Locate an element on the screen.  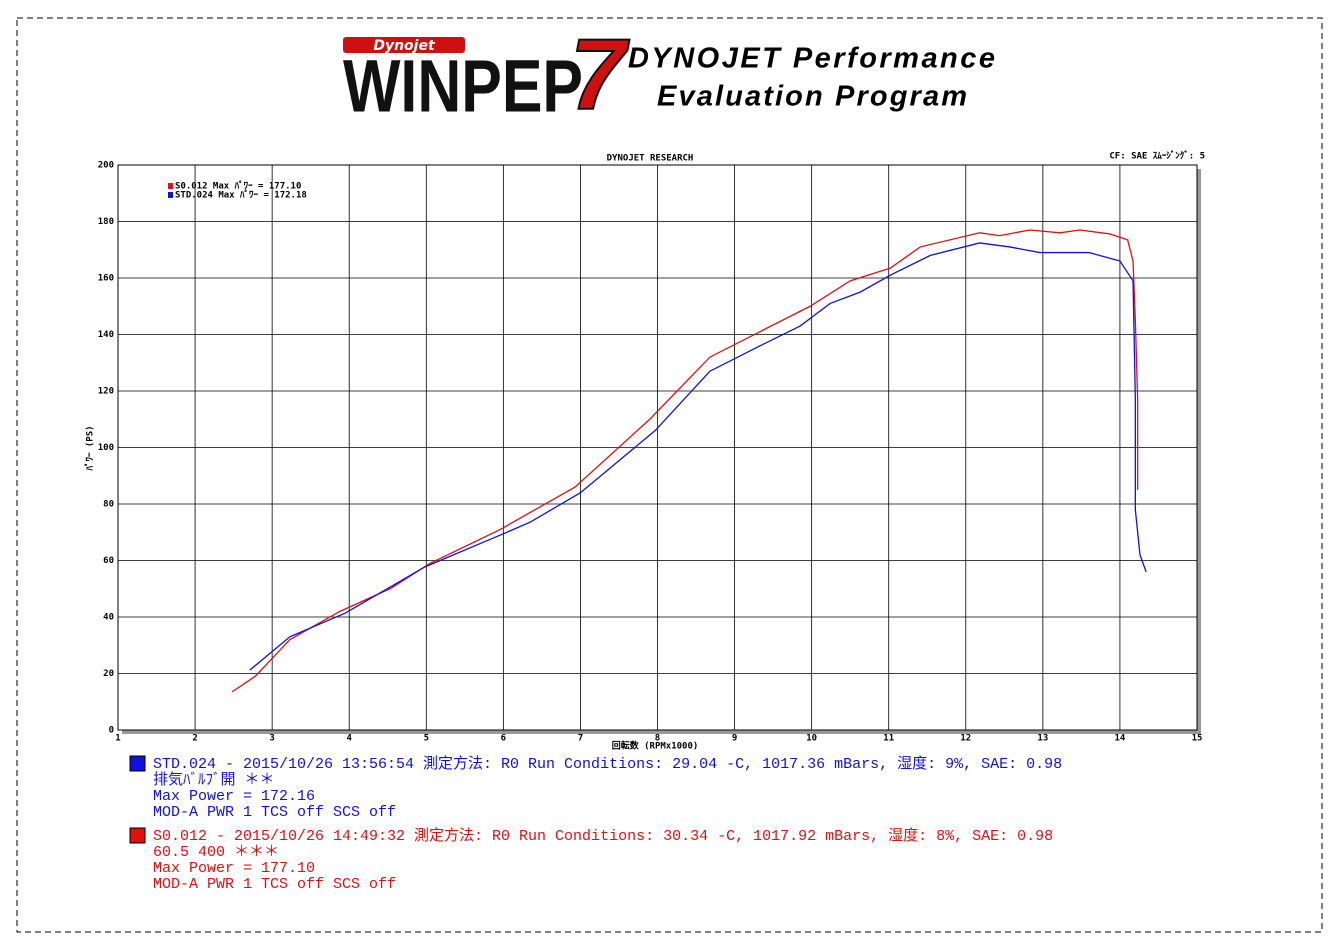
legend-label: STD.024 Max ﾊﾟﾜｰ = 172.18 is located at coordinates (241, 195).